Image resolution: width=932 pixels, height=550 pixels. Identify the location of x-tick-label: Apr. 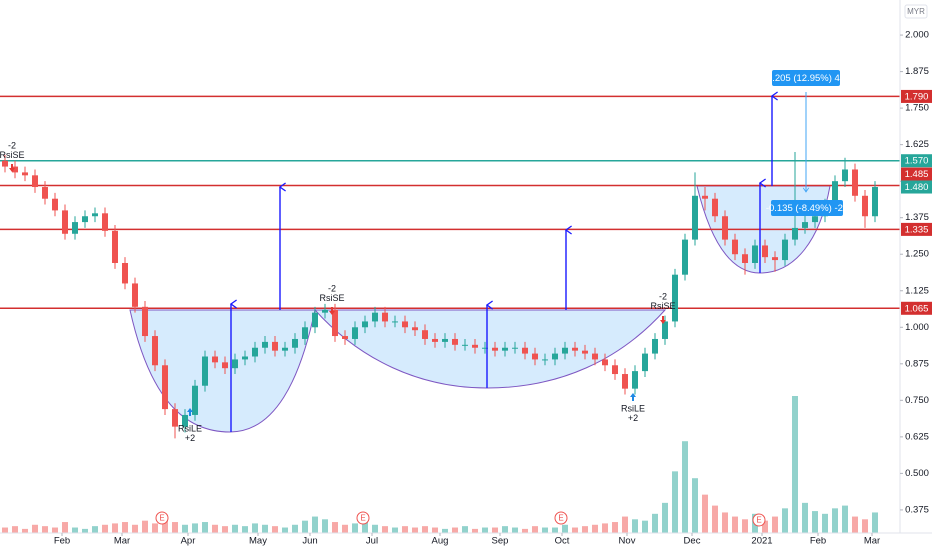
(188, 541).